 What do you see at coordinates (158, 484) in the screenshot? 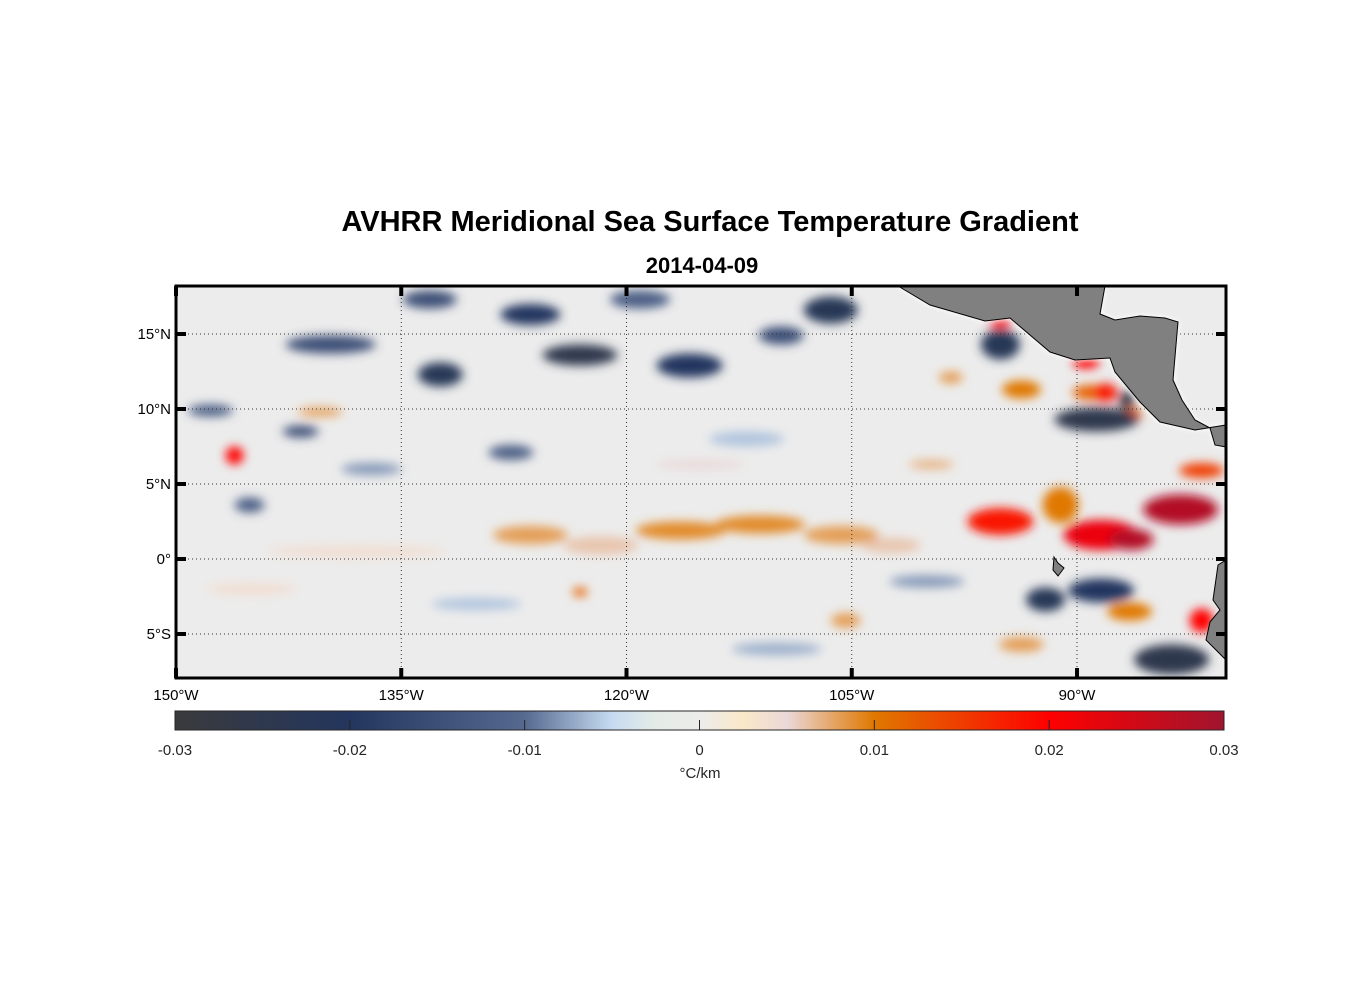
I see `y-tick-label: 5°N` at bounding box center [158, 484].